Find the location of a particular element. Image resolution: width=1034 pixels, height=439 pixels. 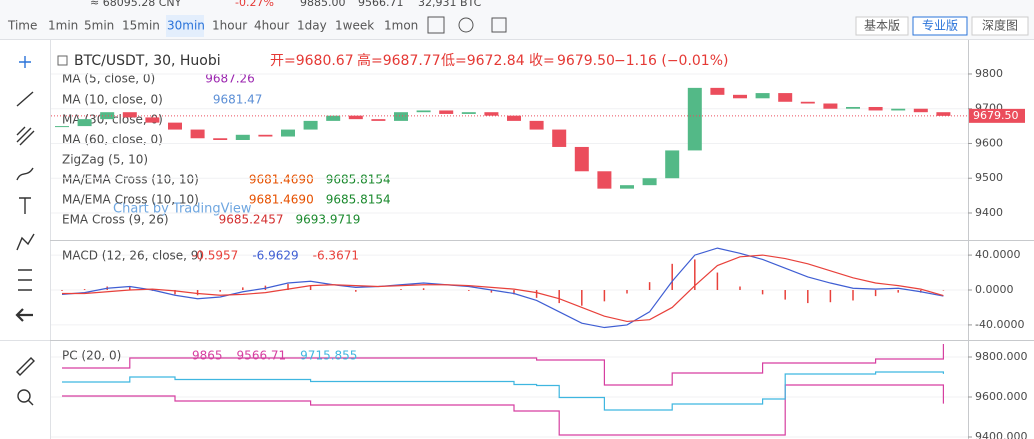

chart-type-icon is located at coordinates (436, 25).